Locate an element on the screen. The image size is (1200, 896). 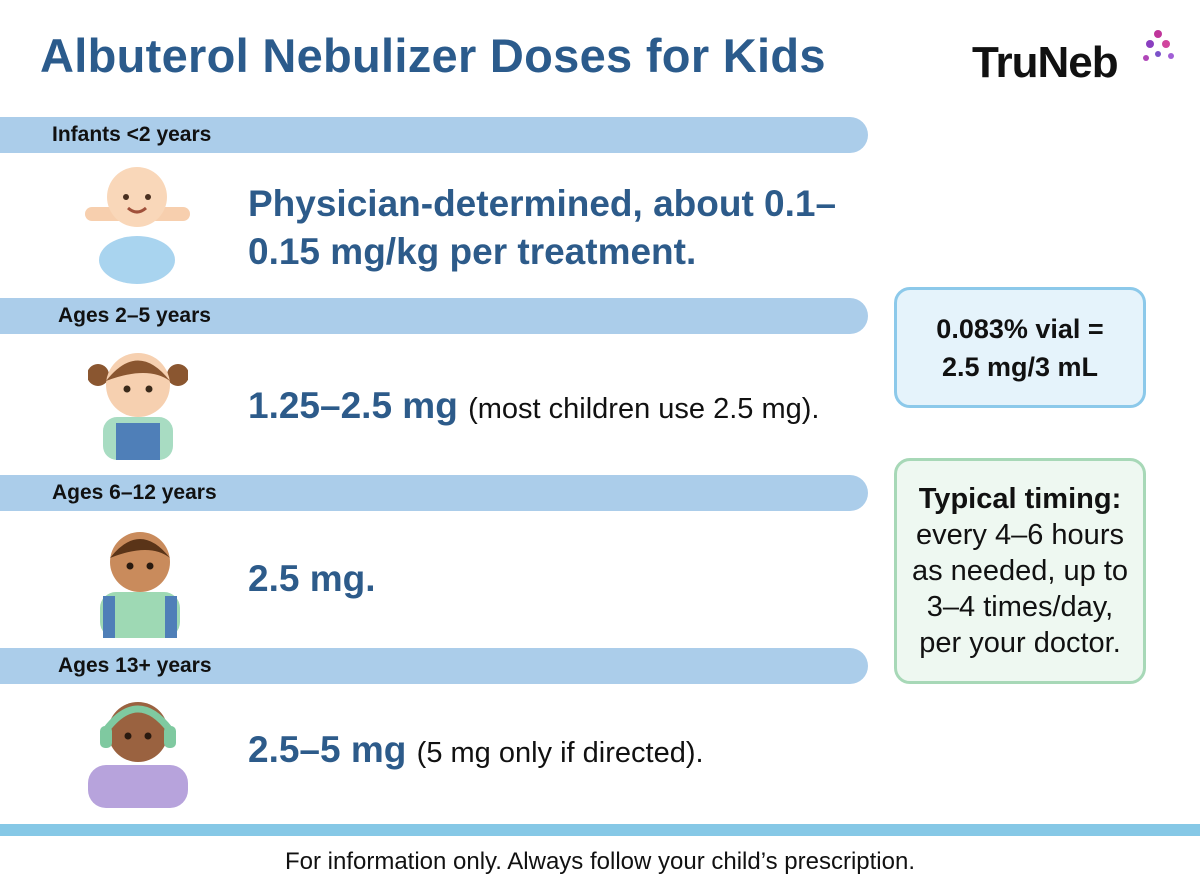
overalls is located at coordinates (138, 441).